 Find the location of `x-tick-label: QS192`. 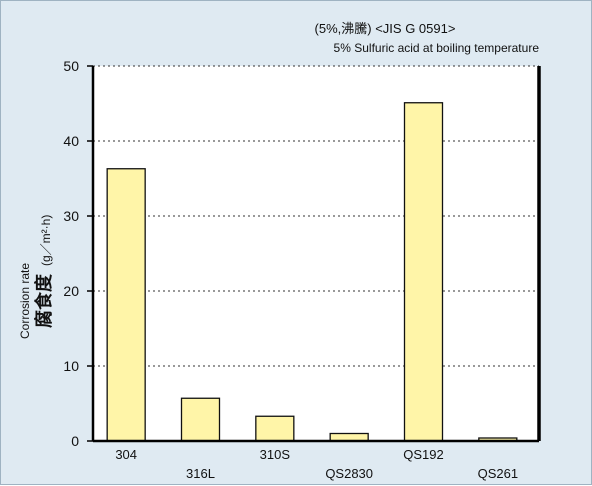

x-tick-label: QS192 is located at coordinates (423, 454).